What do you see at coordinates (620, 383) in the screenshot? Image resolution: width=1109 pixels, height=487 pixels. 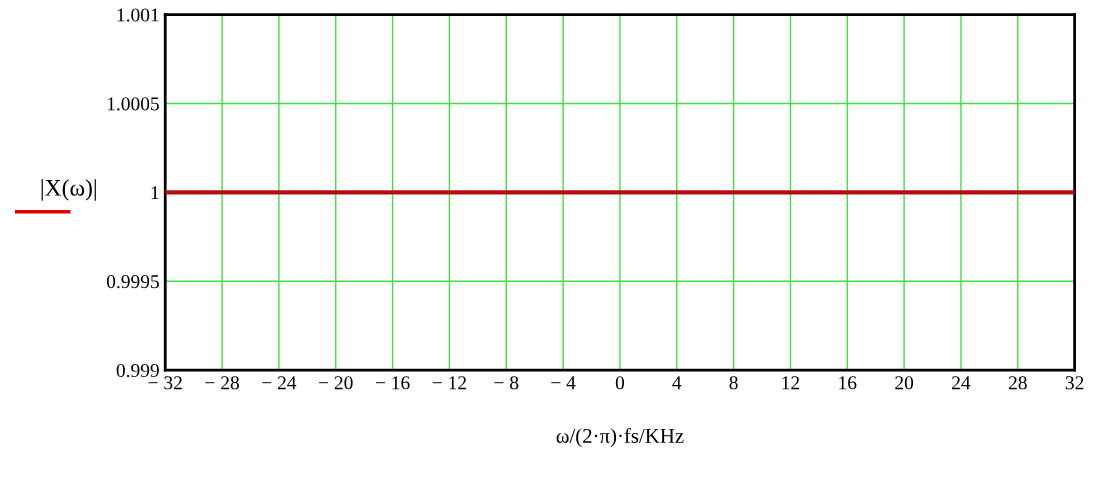 I see `x-tick-label: 0` at bounding box center [620, 383].